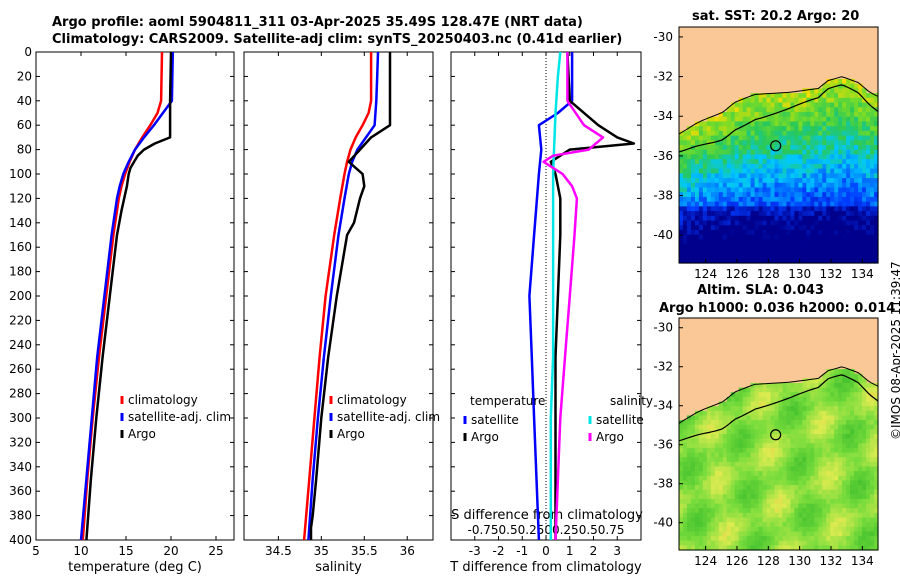 This screenshot has width=900, height=580. What do you see at coordinates (20, 272) in the screenshot?
I see `depth-tick-label: 180` at bounding box center [20, 272].